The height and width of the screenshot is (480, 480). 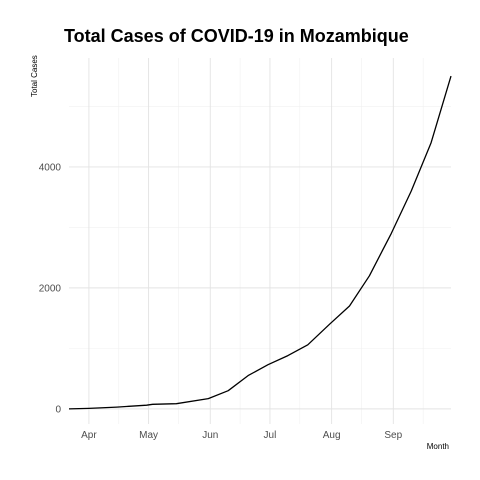 What do you see at coordinates (393, 435) in the screenshot?
I see `x-tick-sep: Sep` at bounding box center [393, 435].